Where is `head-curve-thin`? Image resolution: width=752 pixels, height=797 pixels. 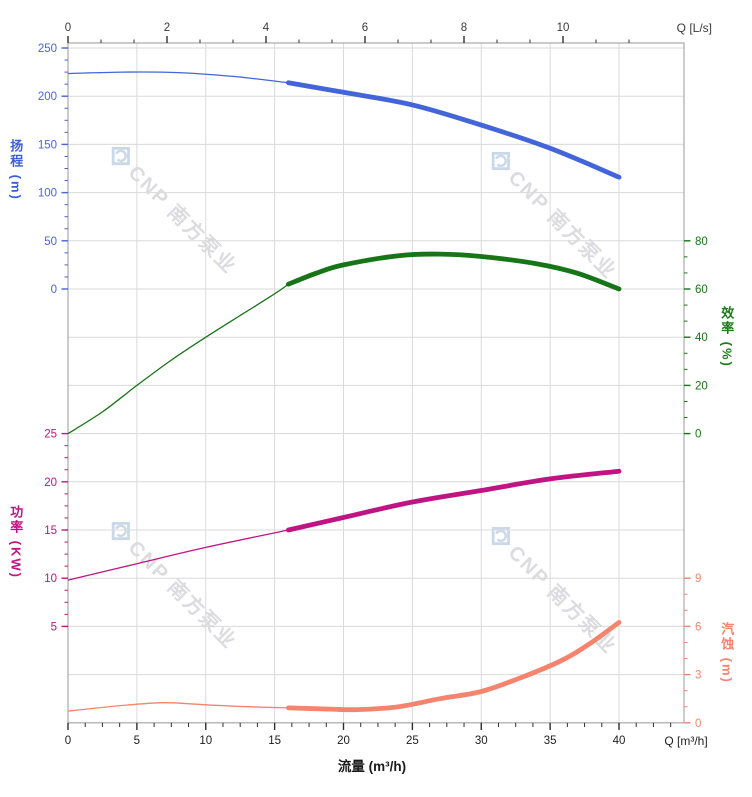
head-curve-thin is located at coordinates (178, 77).